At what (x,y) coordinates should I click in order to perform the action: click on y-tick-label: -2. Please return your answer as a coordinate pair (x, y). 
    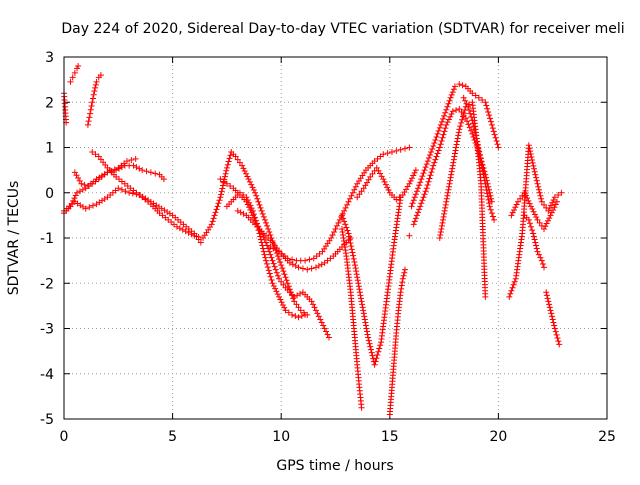
    Looking at the image, I should click on (47, 284).